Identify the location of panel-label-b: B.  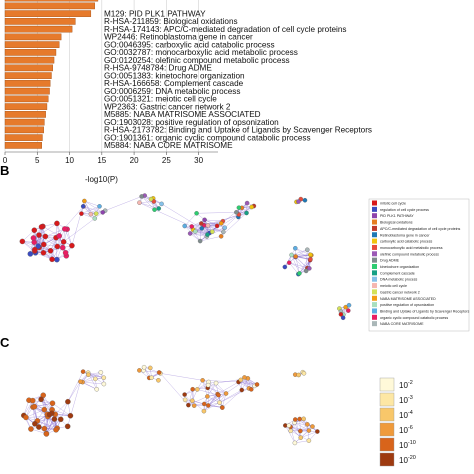
(4, 170).